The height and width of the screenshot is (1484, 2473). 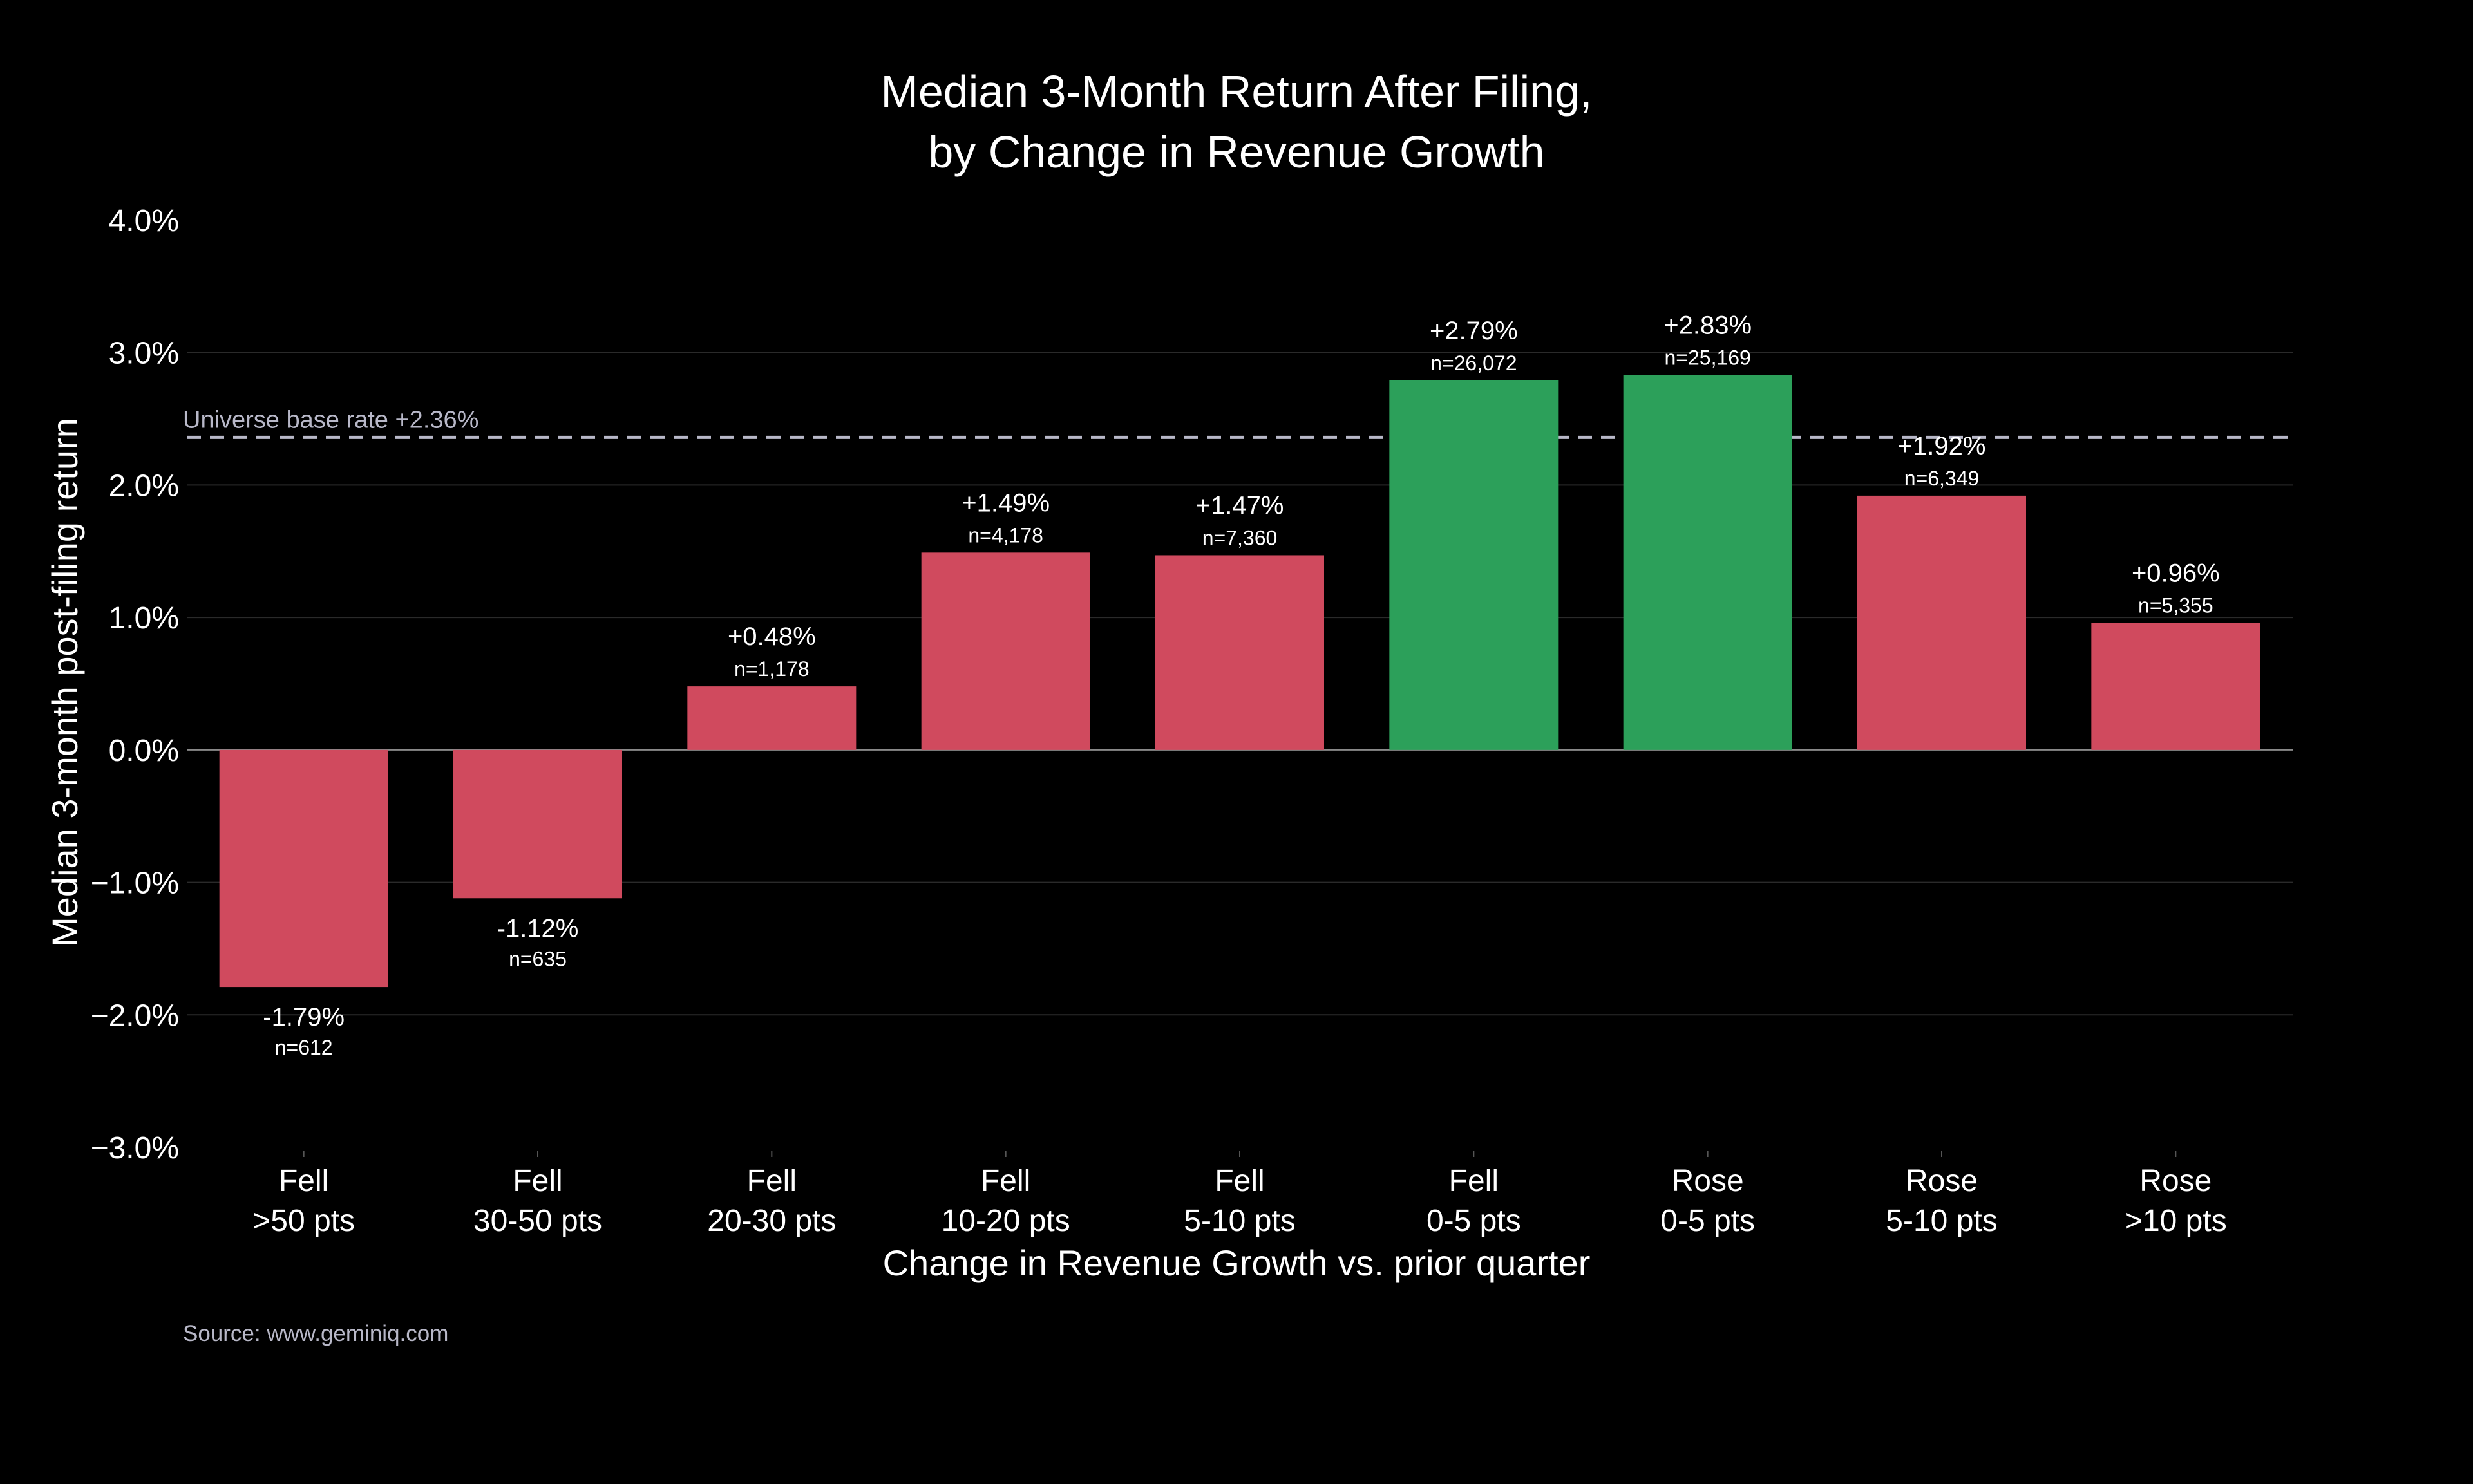 I want to click on bar-n-label: n=25,169, so click(x=1707, y=358).